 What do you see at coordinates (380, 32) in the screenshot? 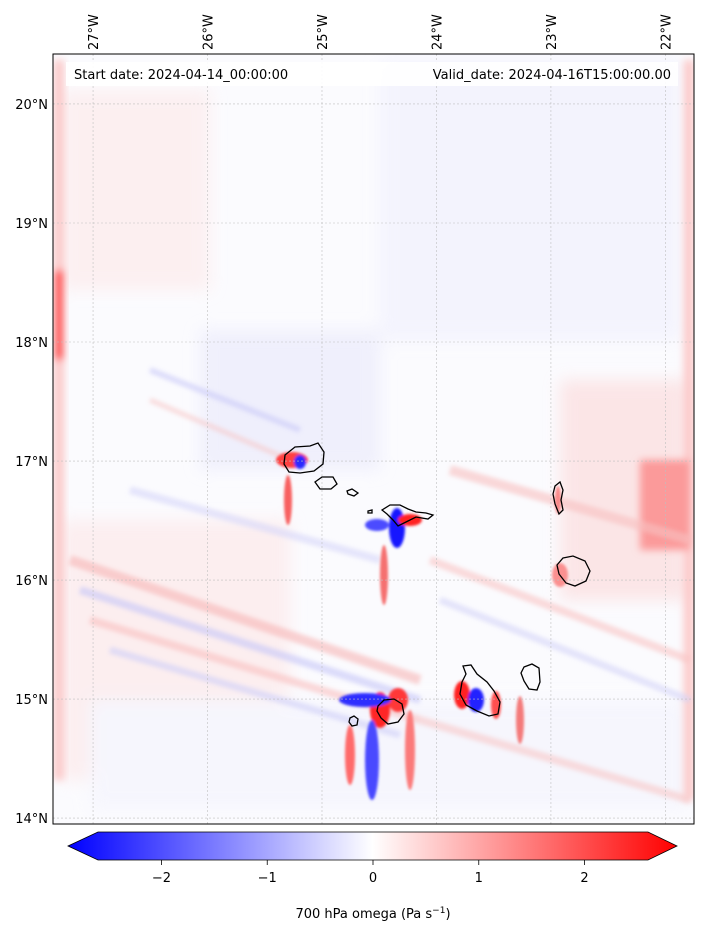
I see `longitude-tick-labels: 27°W 26°W 25°W 24°W 23°W 22°W` at bounding box center [380, 32].